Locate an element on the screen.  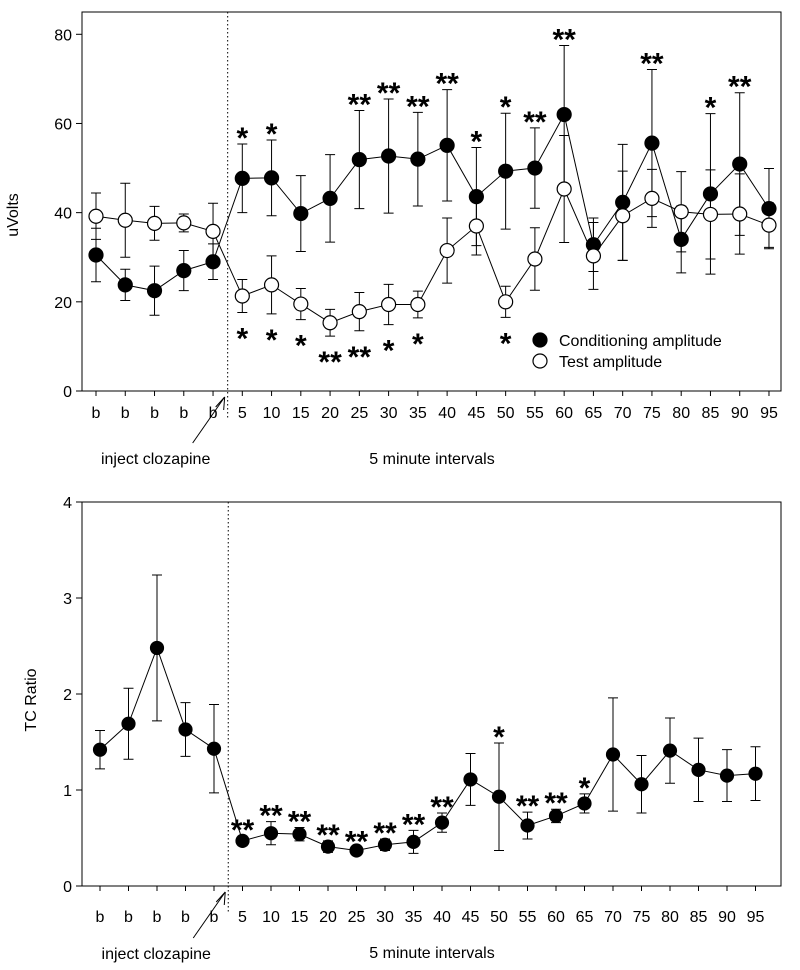
x-tick-label: 10 is located at coordinates (271, 917).